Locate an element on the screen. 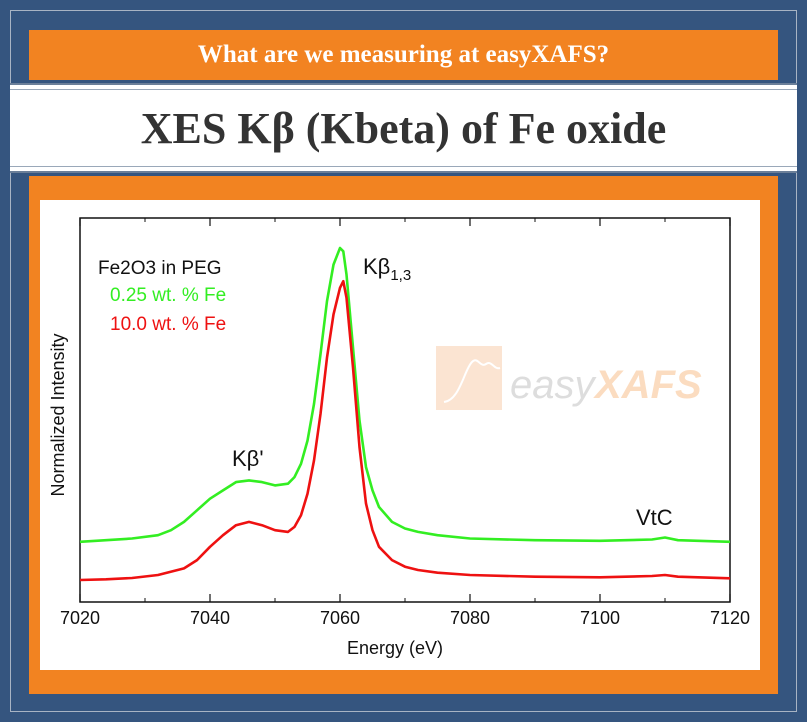 Image resolution: width=807 pixels, height=722 pixels. title-band: XES Kβ (Kbeta) of Fe oxide is located at coordinates (403, 128).